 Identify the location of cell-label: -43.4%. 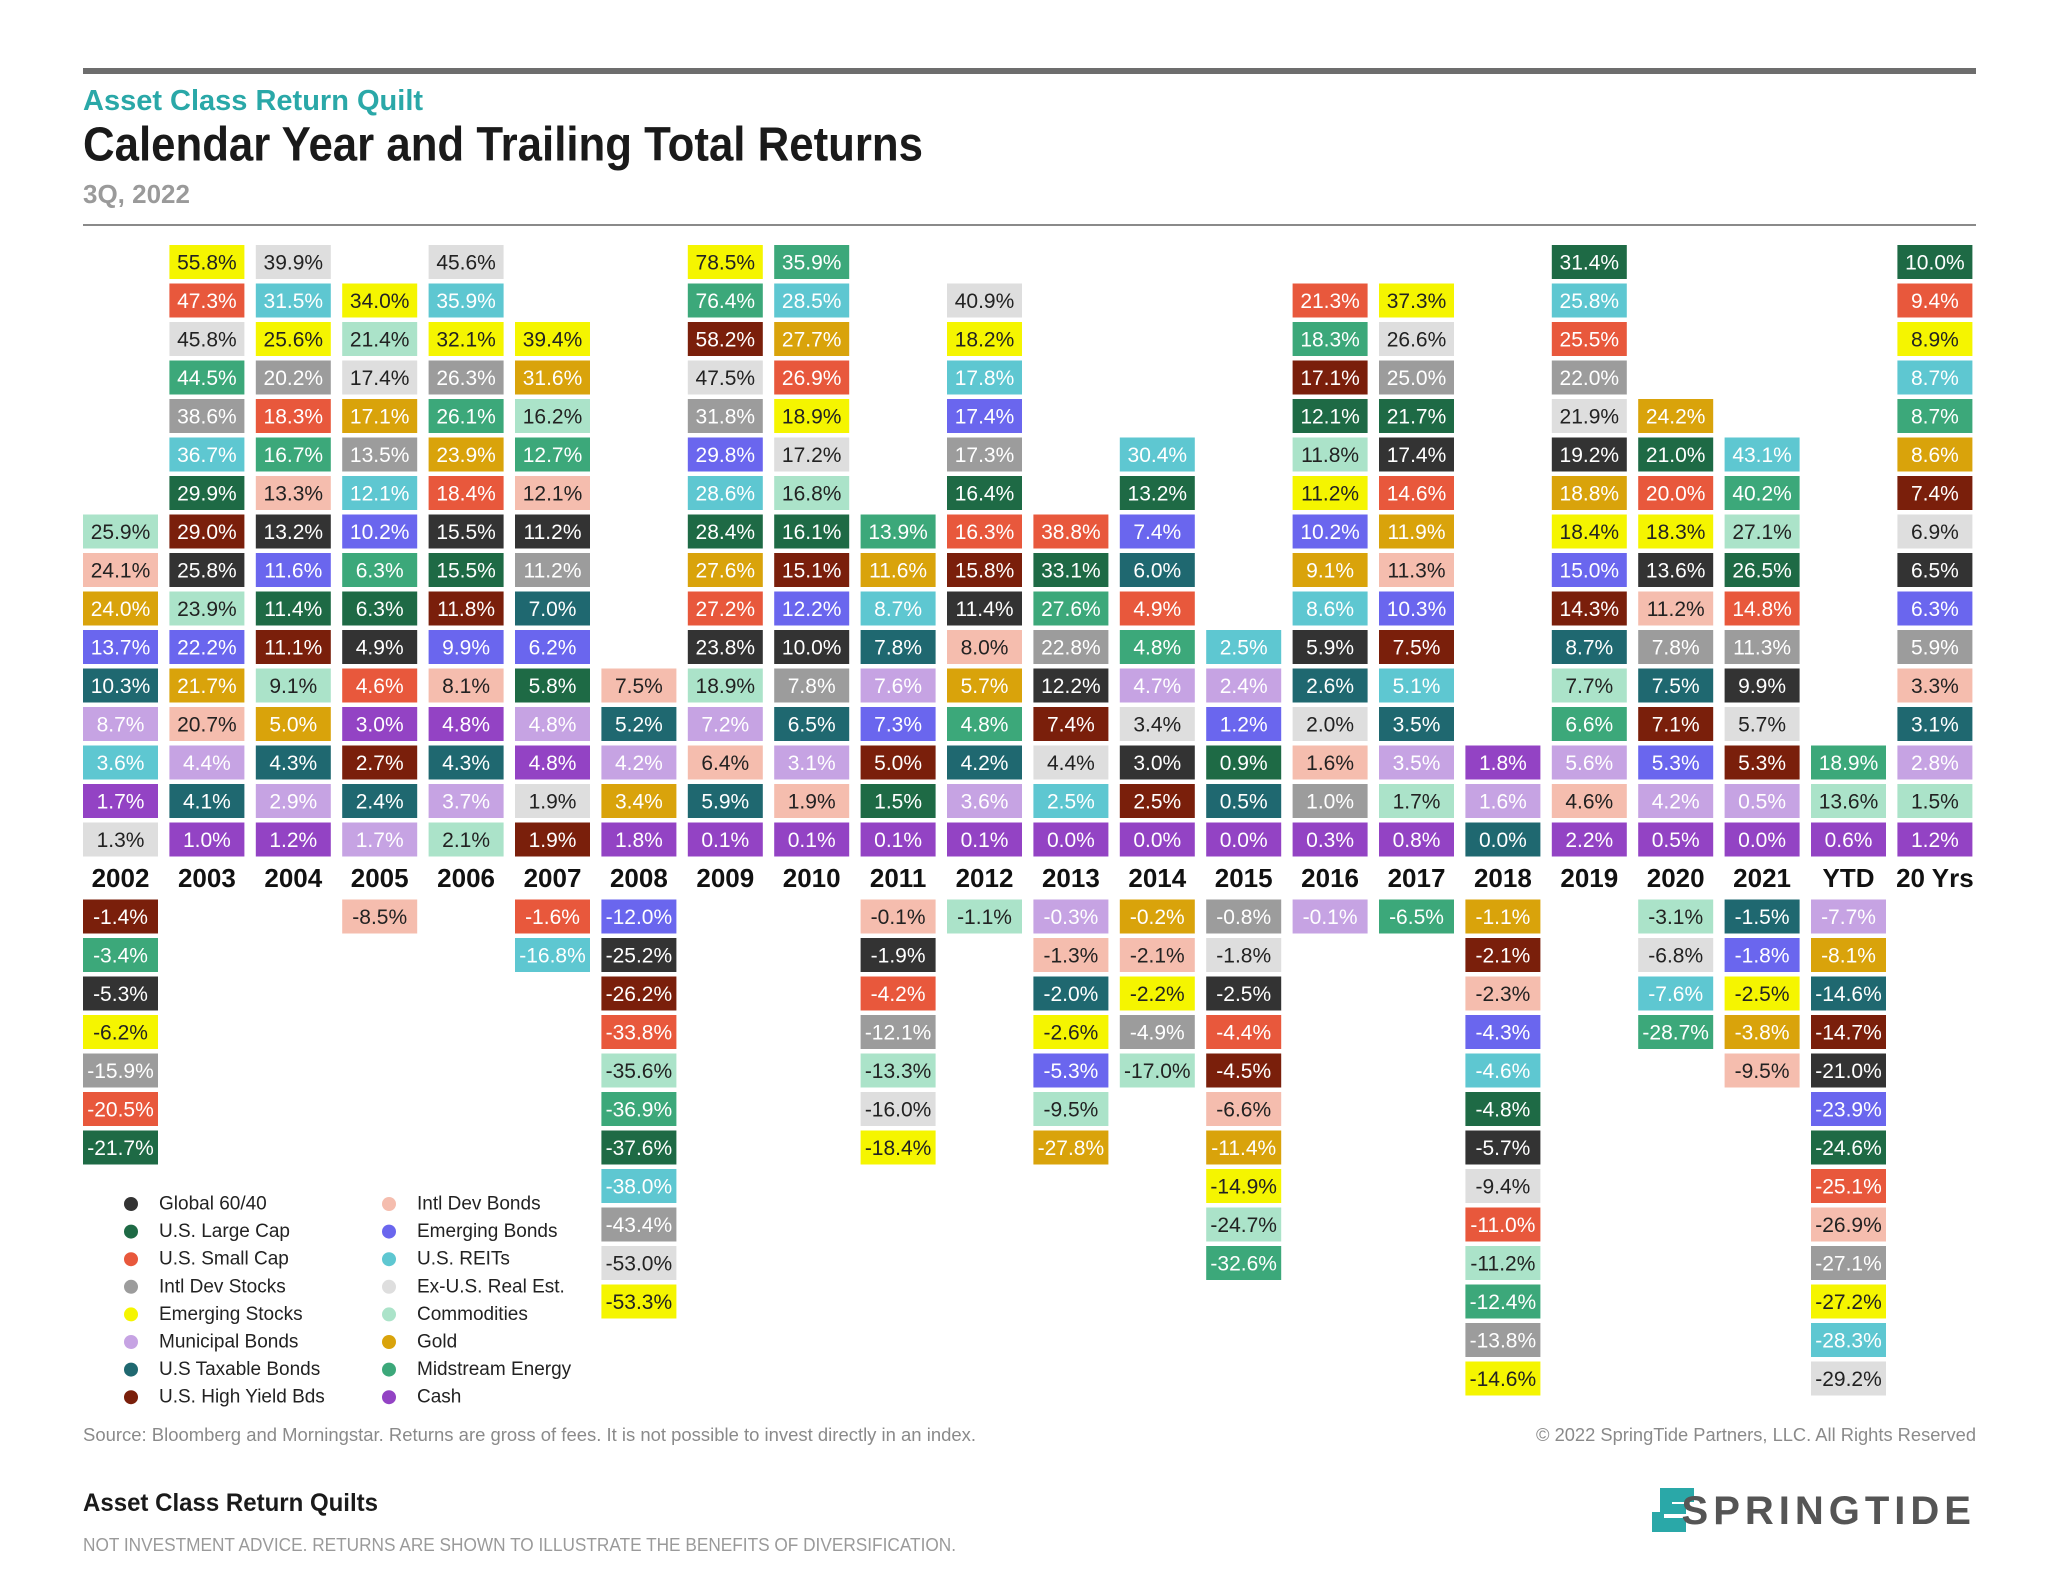
(639, 1225).